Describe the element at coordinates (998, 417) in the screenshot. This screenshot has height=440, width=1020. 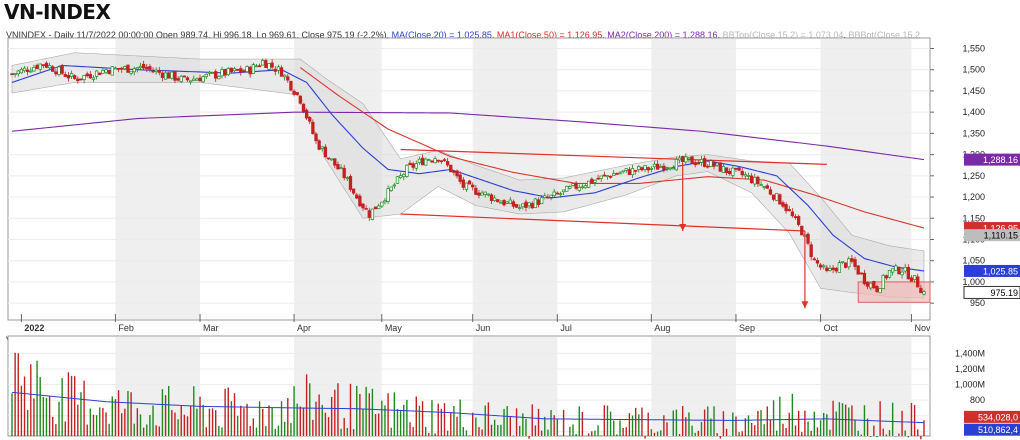
I see `volume-value-tag-label: 534,028,0` at that location.